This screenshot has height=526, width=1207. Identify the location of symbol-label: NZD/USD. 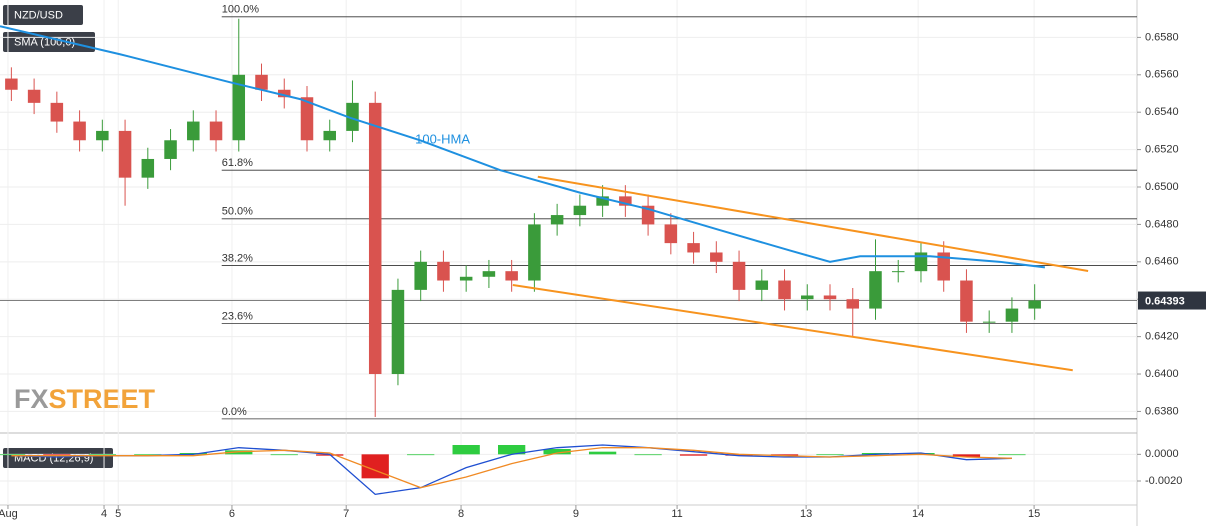
(38, 15).